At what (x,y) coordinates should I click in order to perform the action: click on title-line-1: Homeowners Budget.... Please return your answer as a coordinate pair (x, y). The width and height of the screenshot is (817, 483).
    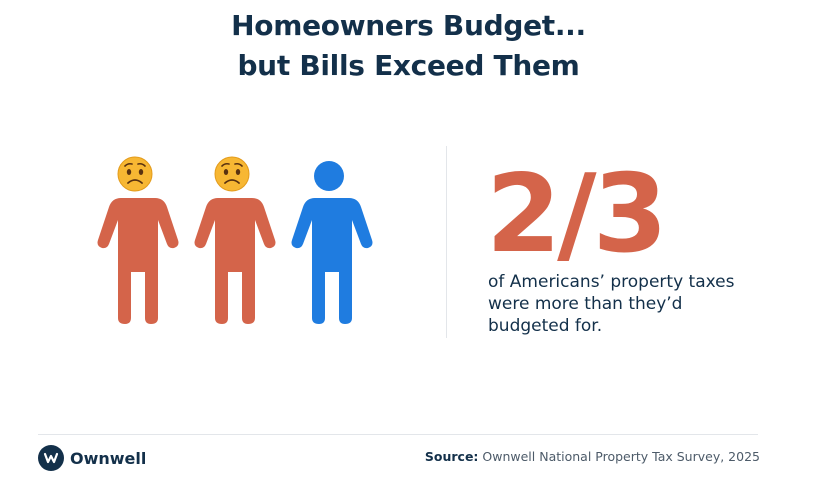
    Looking at the image, I should click on (408, 25).